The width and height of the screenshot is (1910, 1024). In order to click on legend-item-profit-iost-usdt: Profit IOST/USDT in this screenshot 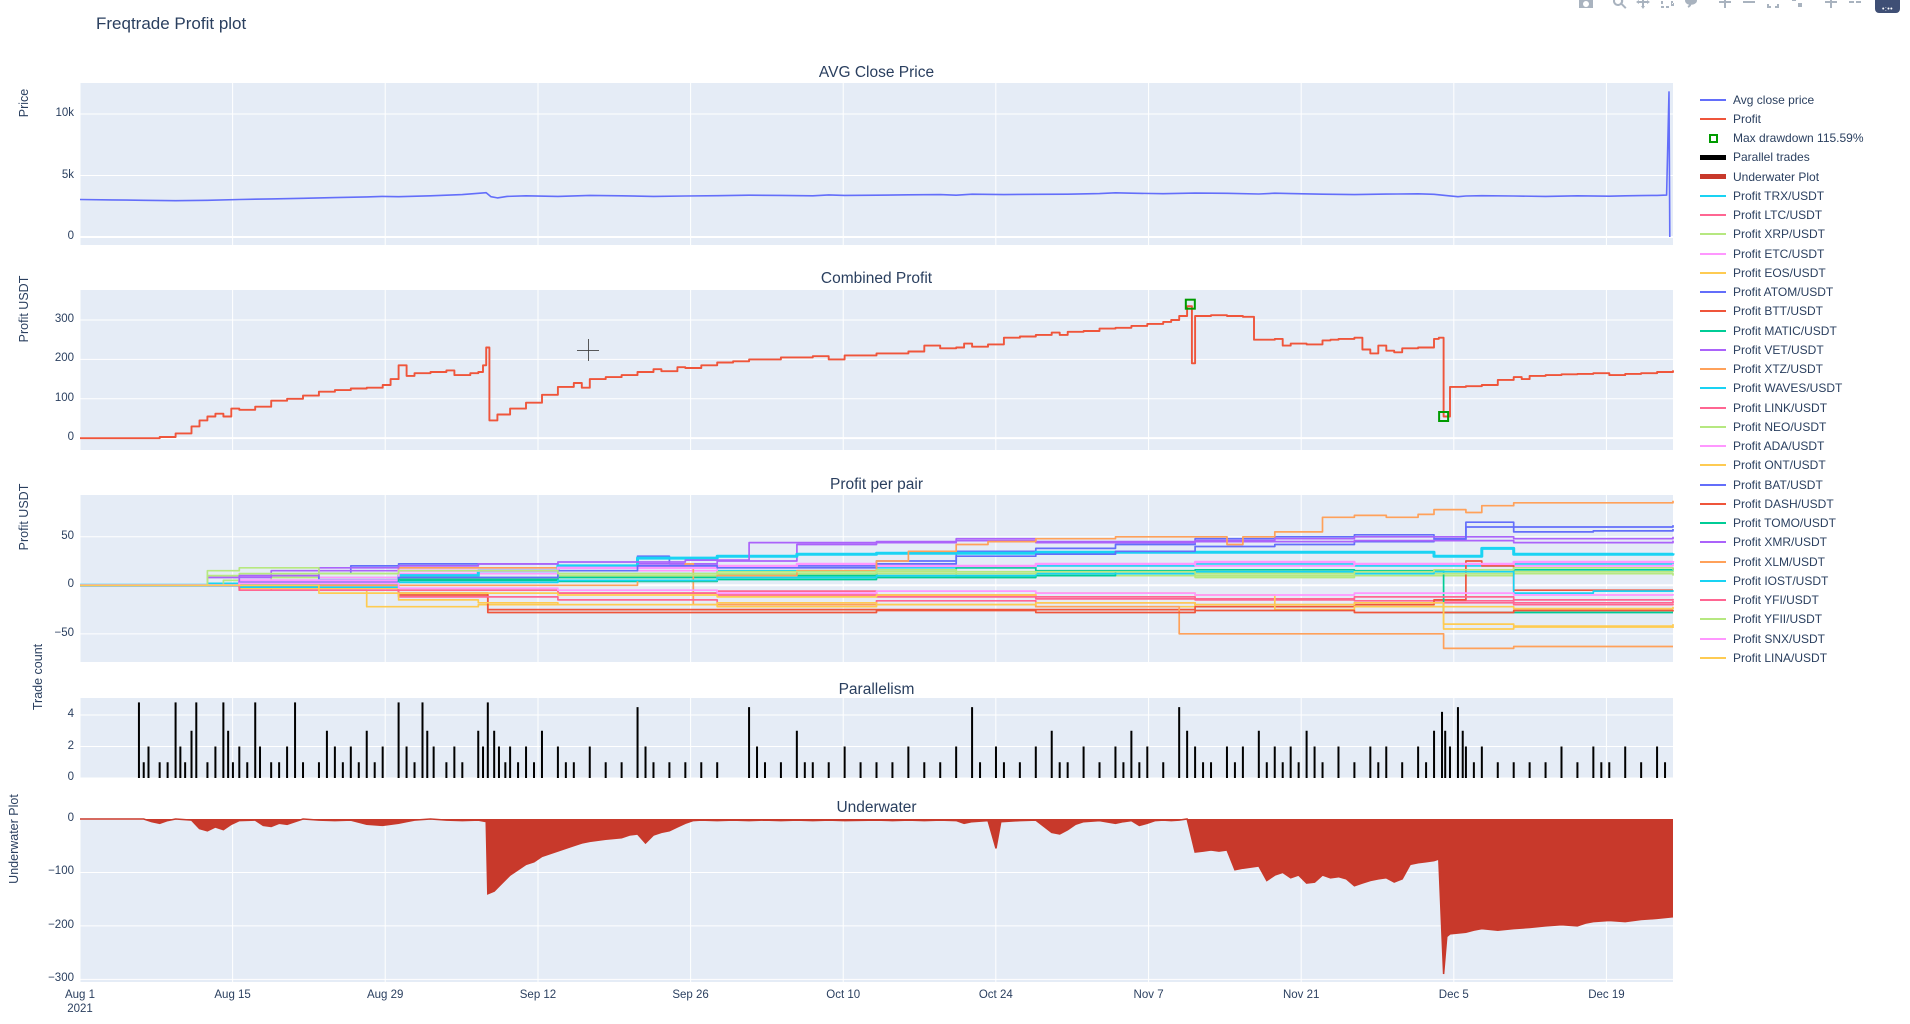, I will do `click(1782, 580)`.